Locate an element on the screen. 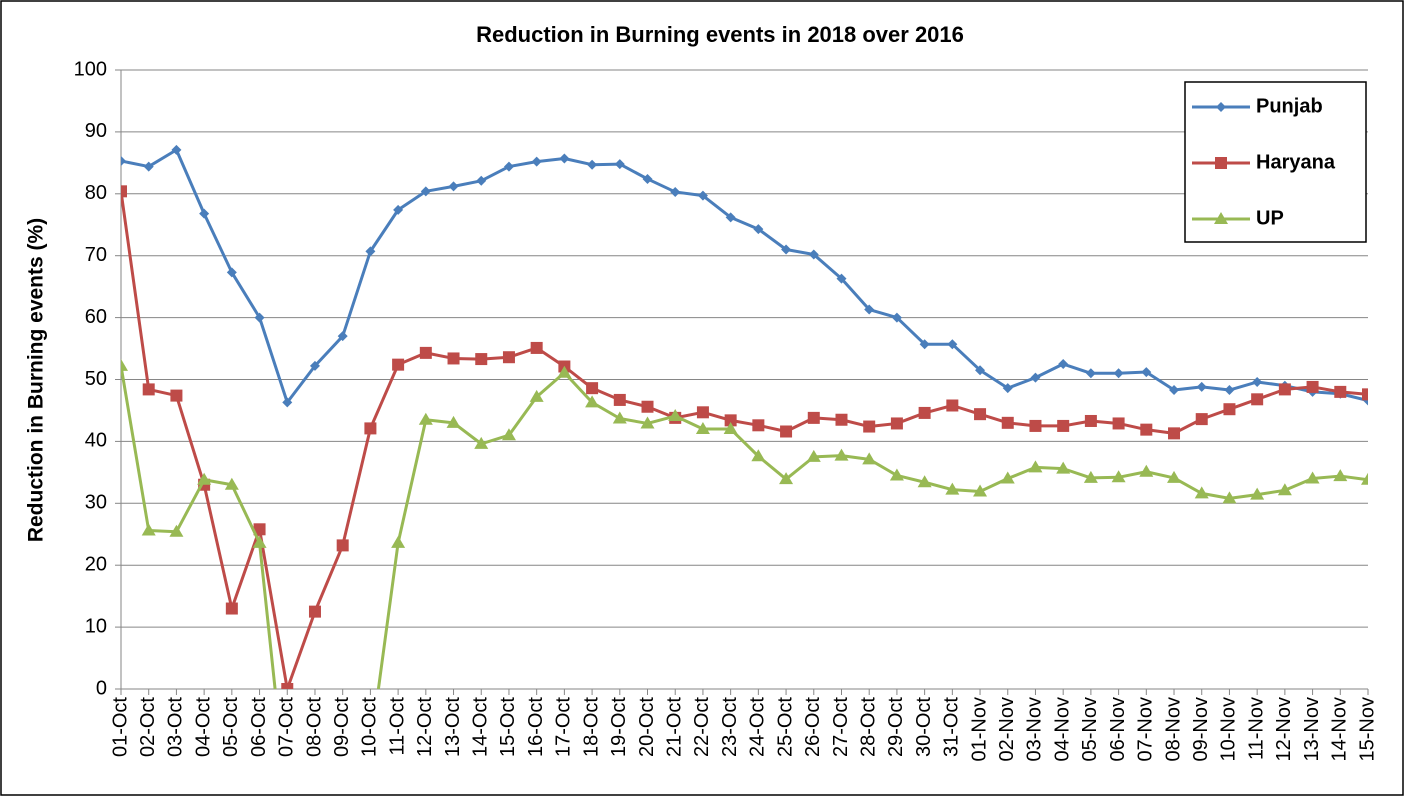 The height and width of the screenshot is (796, 1404). x-tick-label: 14-Nov is located at coordinates (1340, 729).